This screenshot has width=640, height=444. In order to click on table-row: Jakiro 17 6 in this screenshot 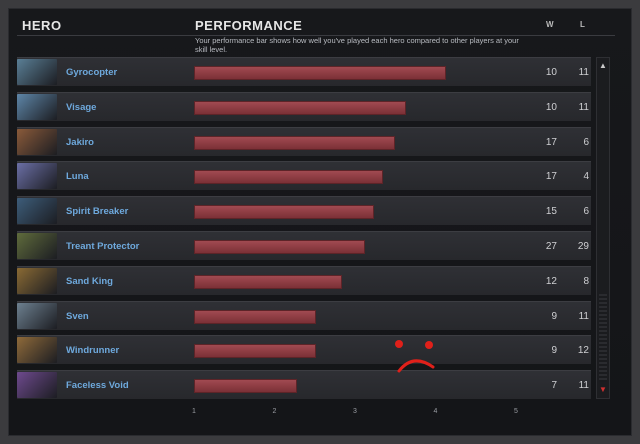, I will do `click(304, 141)`.